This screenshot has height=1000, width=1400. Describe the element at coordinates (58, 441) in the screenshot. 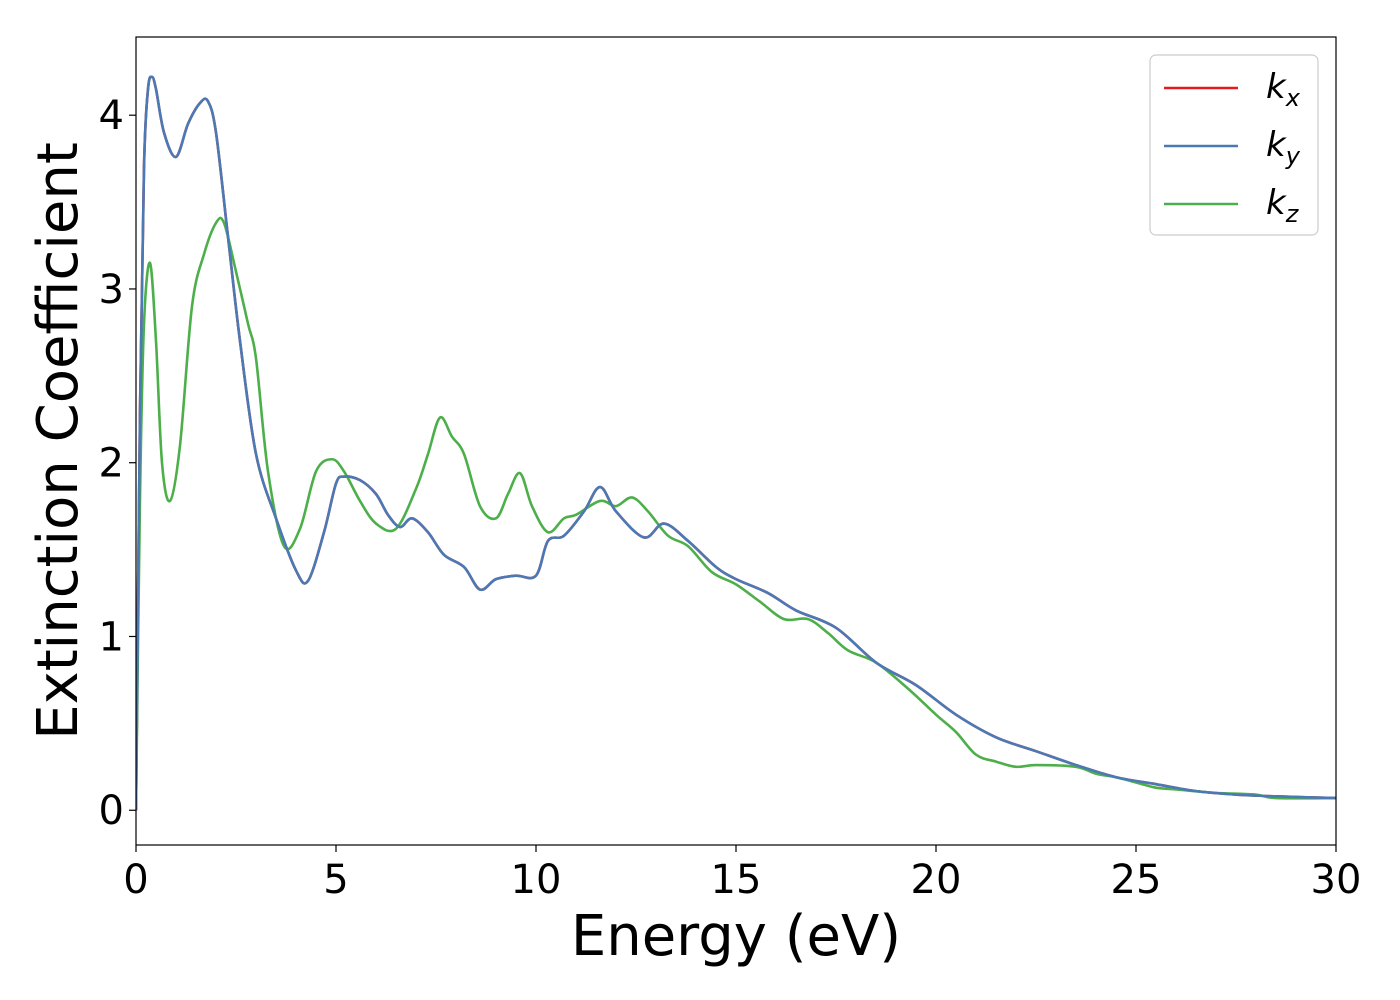

I see `y-axis-label: Extinction Coefficient` at that location.